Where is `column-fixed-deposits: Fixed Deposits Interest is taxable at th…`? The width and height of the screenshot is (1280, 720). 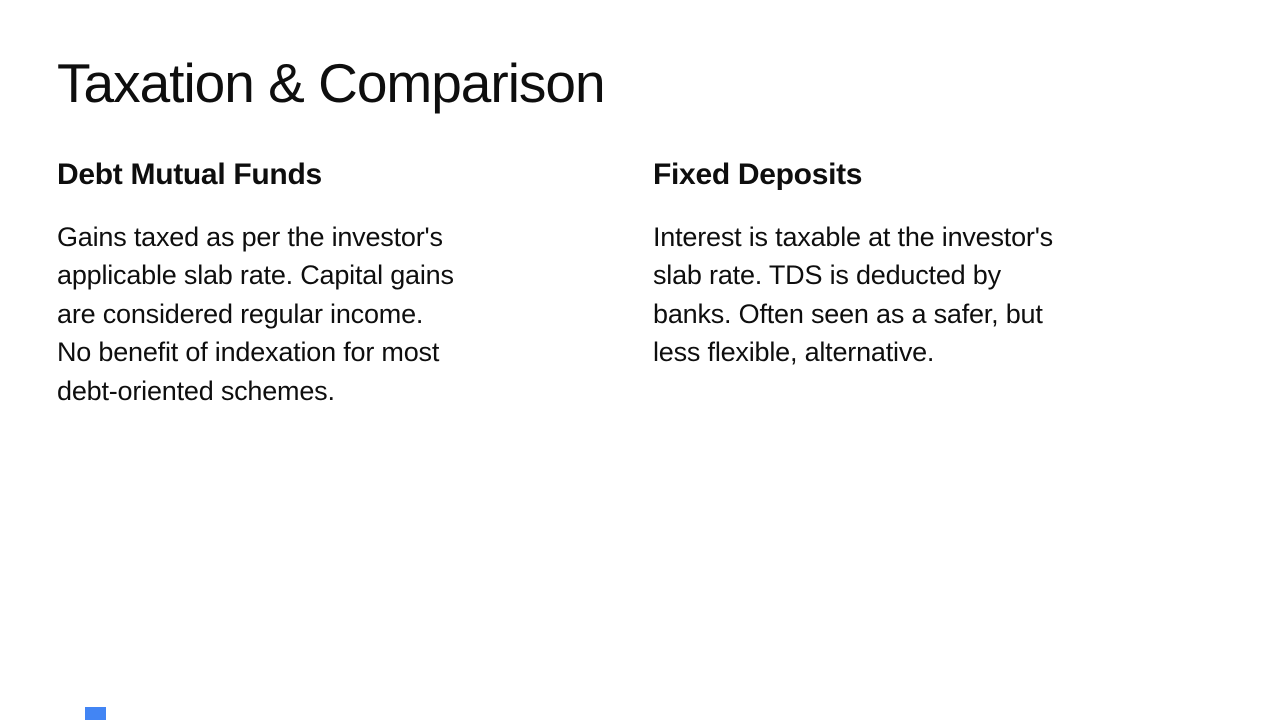 column-fixed-deposits: Fixed Deposits Interest is taxable at th… is located at coordinates (909, 283).